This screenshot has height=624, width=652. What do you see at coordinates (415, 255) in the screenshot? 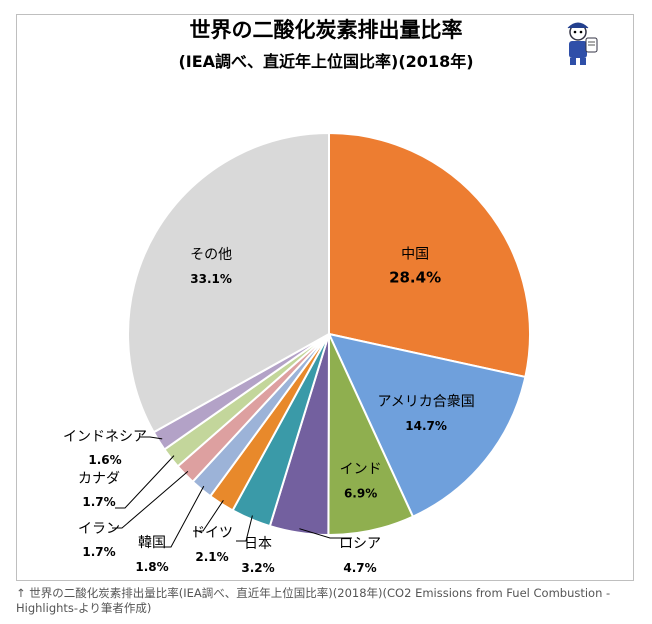
I see `slice-label: 中国` at bounding box center [415, 255].